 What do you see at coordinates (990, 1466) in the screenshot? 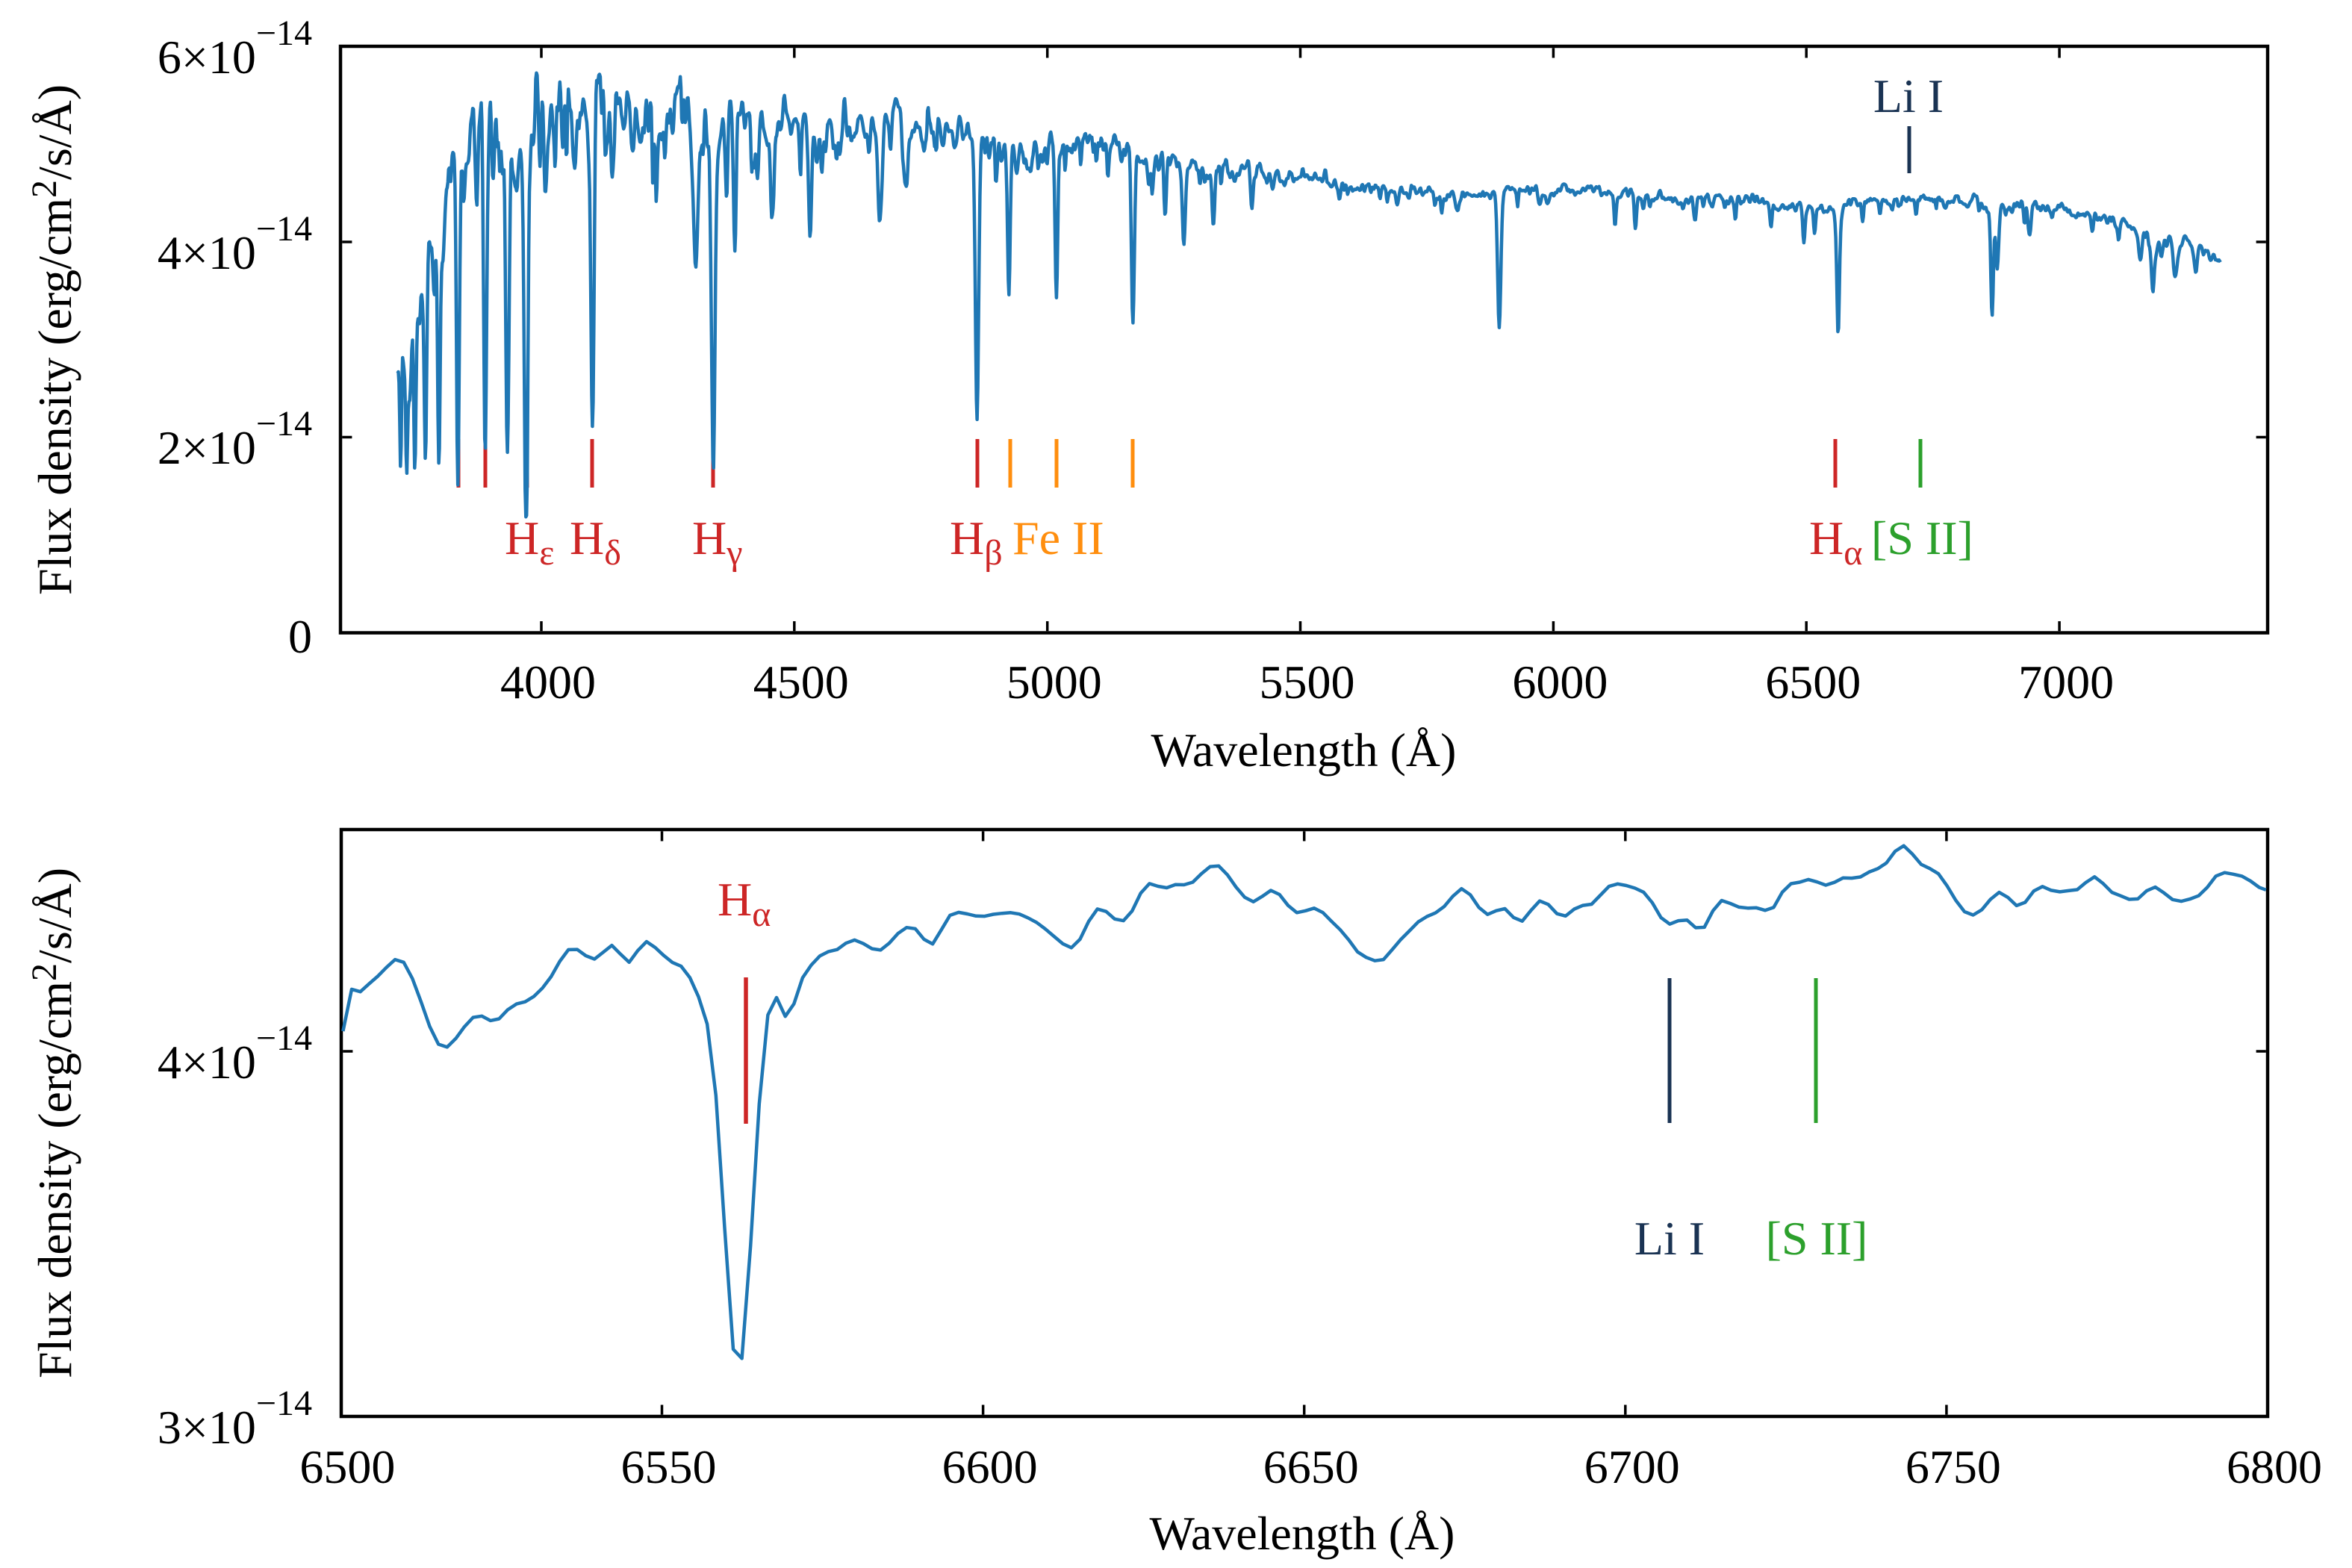
I see `svg-text: 6600` at bounding box center [990, 1466].